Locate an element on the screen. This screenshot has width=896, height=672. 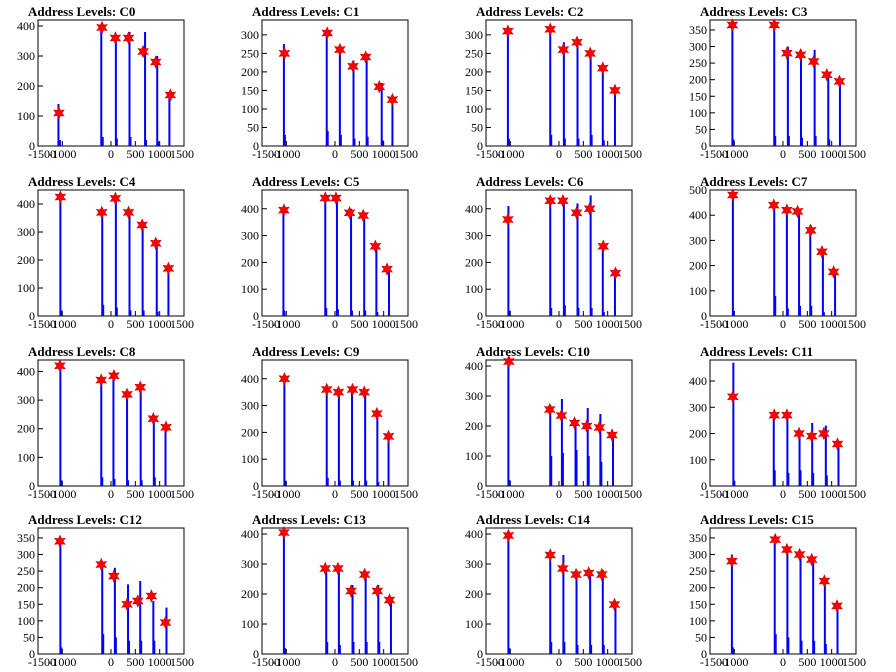
chart-title: Address Levels: C1 is located at coordinates (305, 11).